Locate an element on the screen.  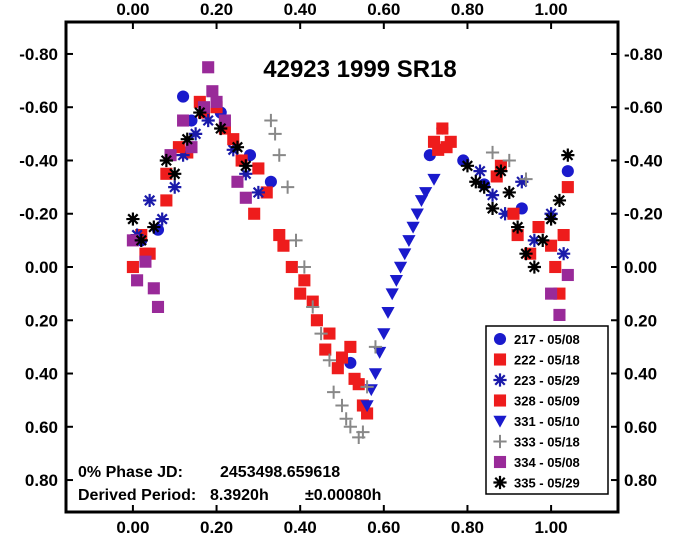
period-label: Derived Period: is located at coordinates (137, 495).